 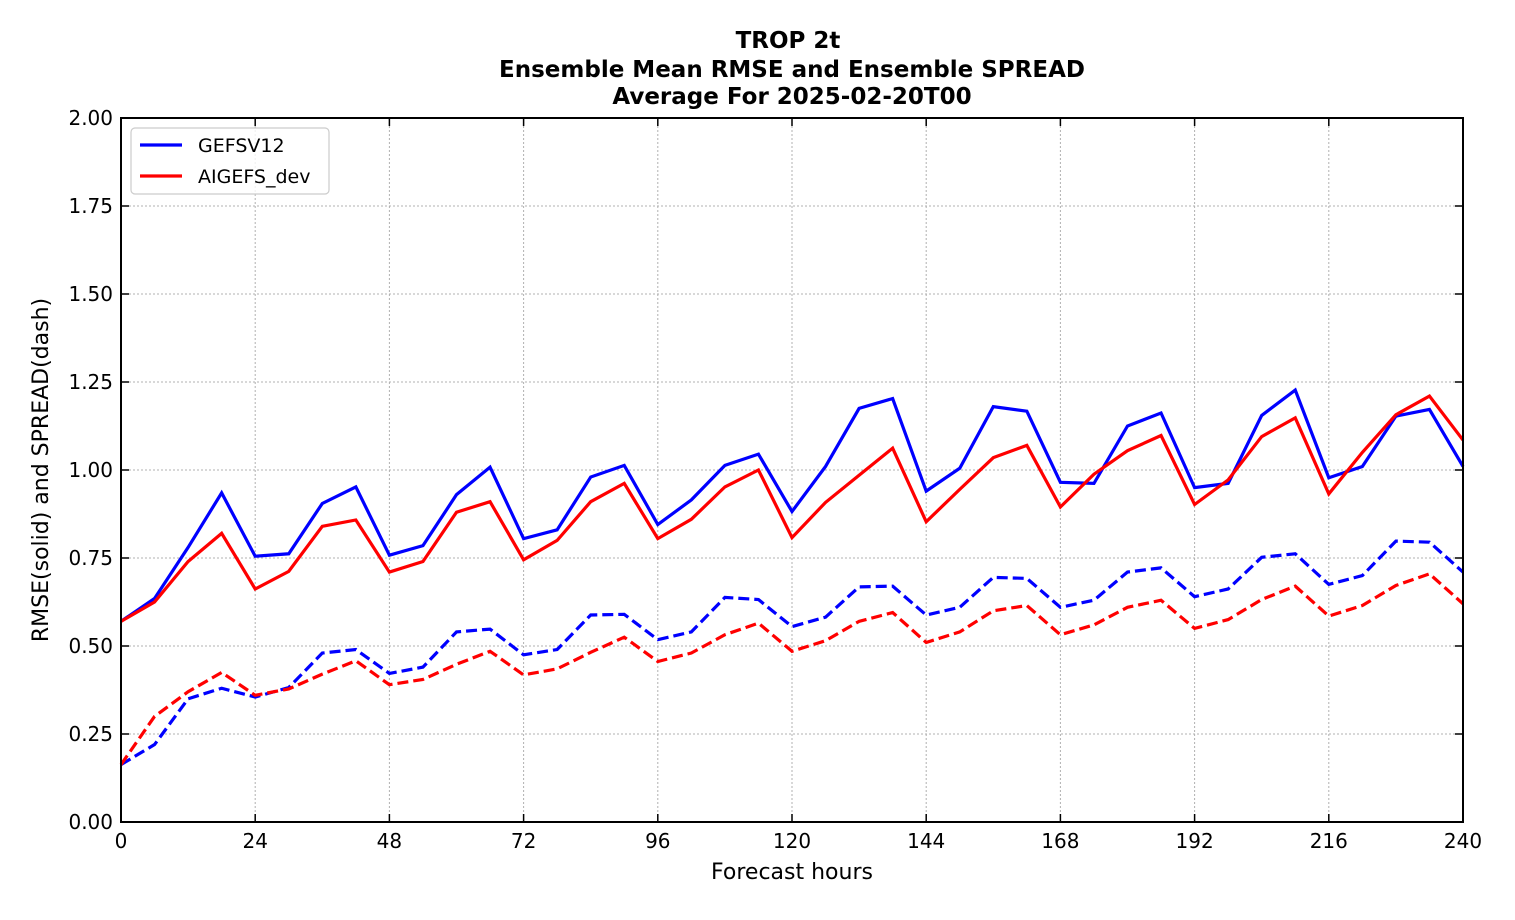 I want to click on y-tick-label: 0.00, so click(x=90, y=822).